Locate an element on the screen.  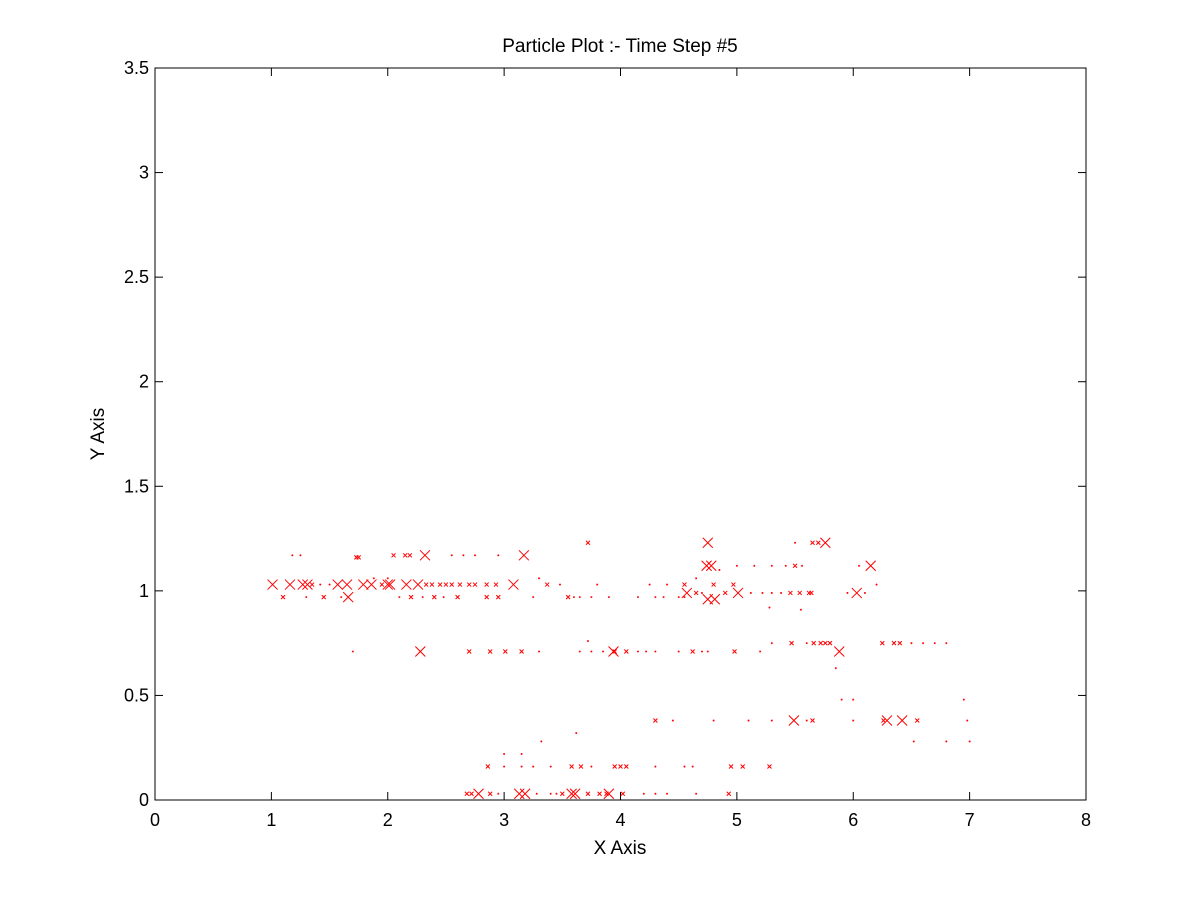
x-tick-label: 6 is located at coordinates (853, 820).